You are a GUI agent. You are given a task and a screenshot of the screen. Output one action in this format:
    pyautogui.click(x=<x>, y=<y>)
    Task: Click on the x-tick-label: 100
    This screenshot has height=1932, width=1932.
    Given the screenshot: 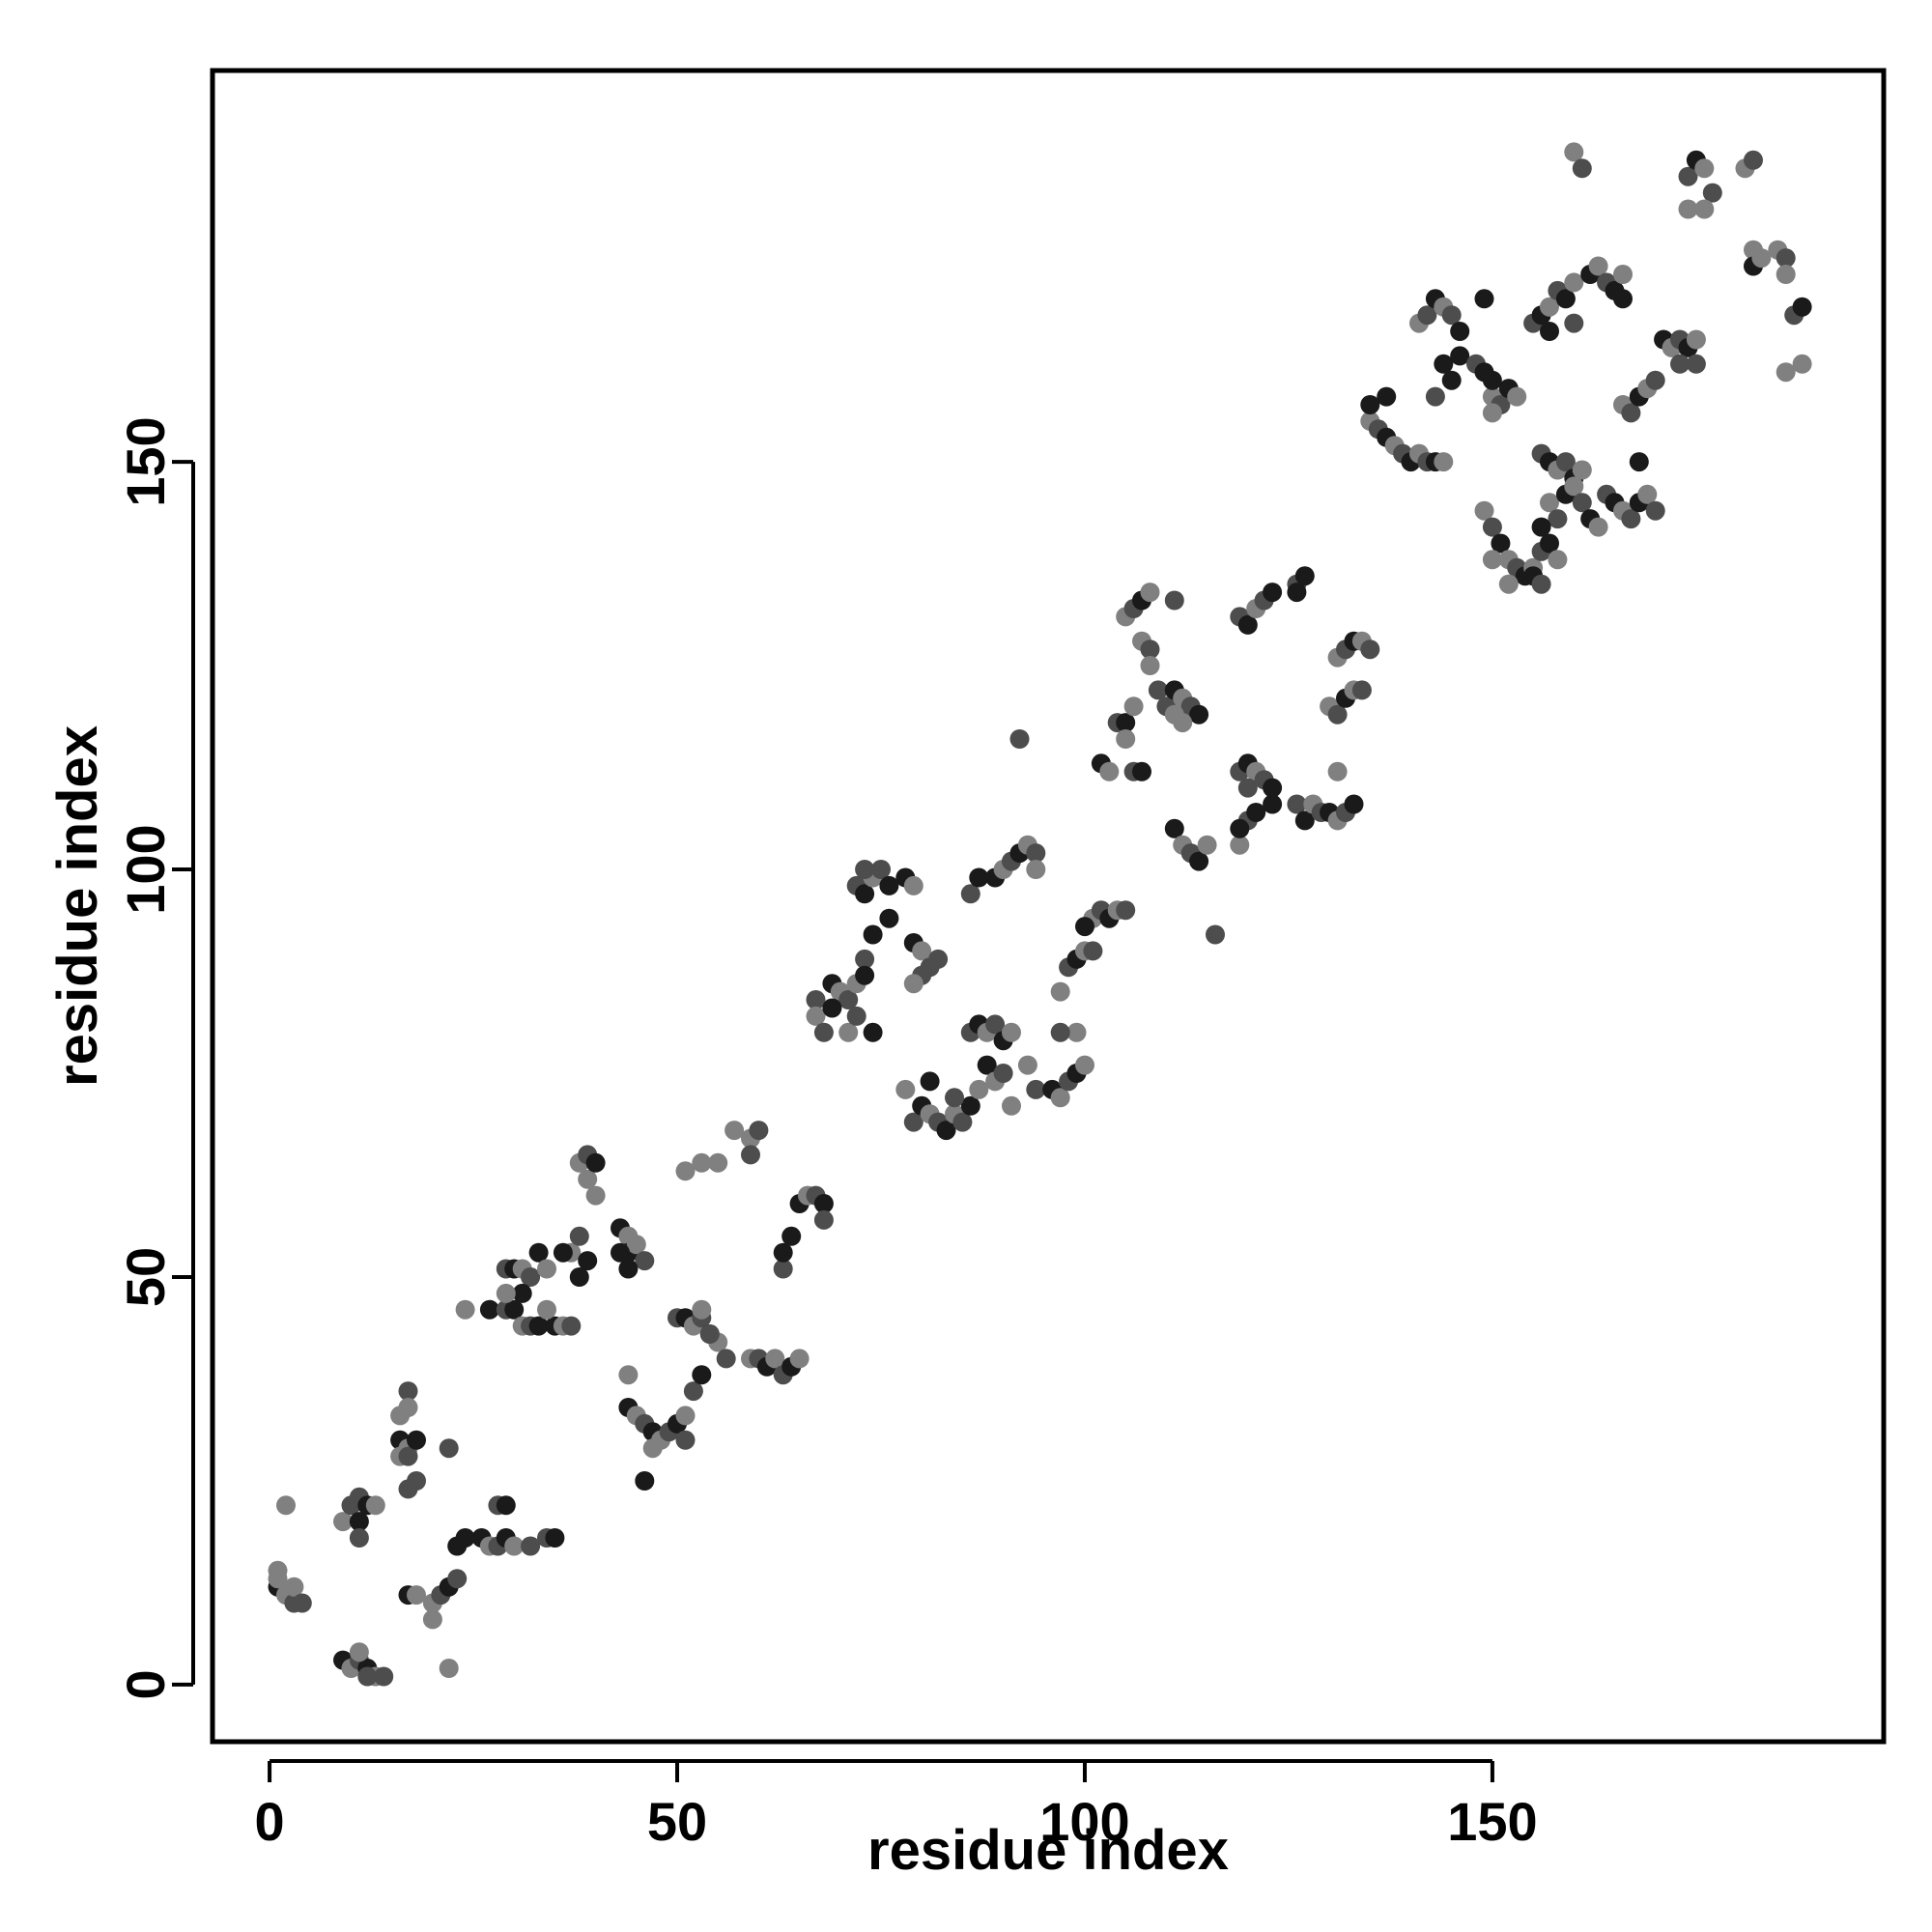 What is the action you would take?
    pyautogui.click(x=1084, y=1821)
    